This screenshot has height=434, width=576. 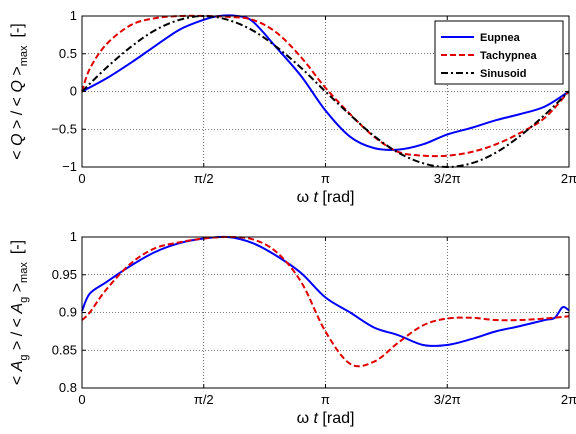 What do you see at coordinates (326, 418) in the screenshot?
I see `bottom-x-axis-label: ω t [rad]` at bounding box center [326, 418].